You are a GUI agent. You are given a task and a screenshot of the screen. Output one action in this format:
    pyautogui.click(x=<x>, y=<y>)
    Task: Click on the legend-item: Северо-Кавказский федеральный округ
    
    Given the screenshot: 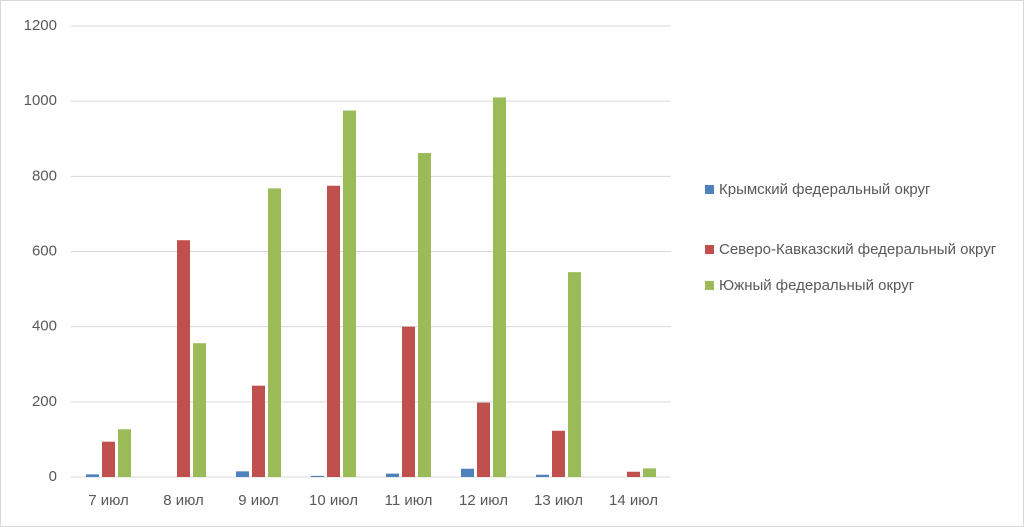 What is the action you would take?
    pyautogui.click(x=855, y=250)
    